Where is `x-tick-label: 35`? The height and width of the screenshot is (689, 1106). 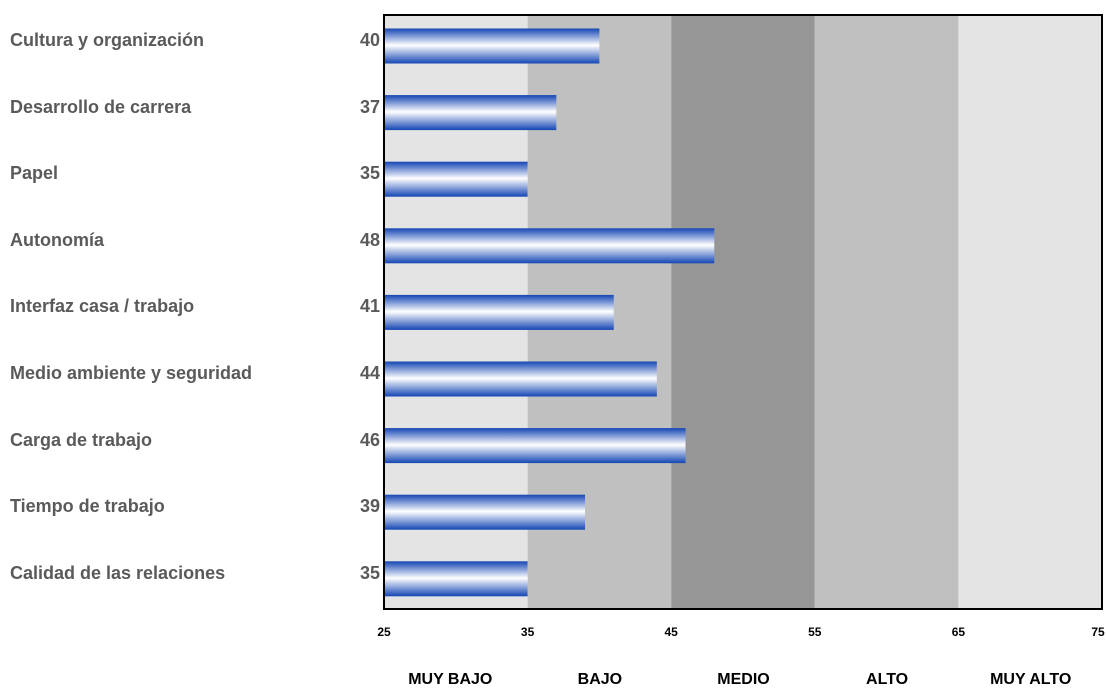
x-tick-label: 35 is located at coordinates (527, 632).